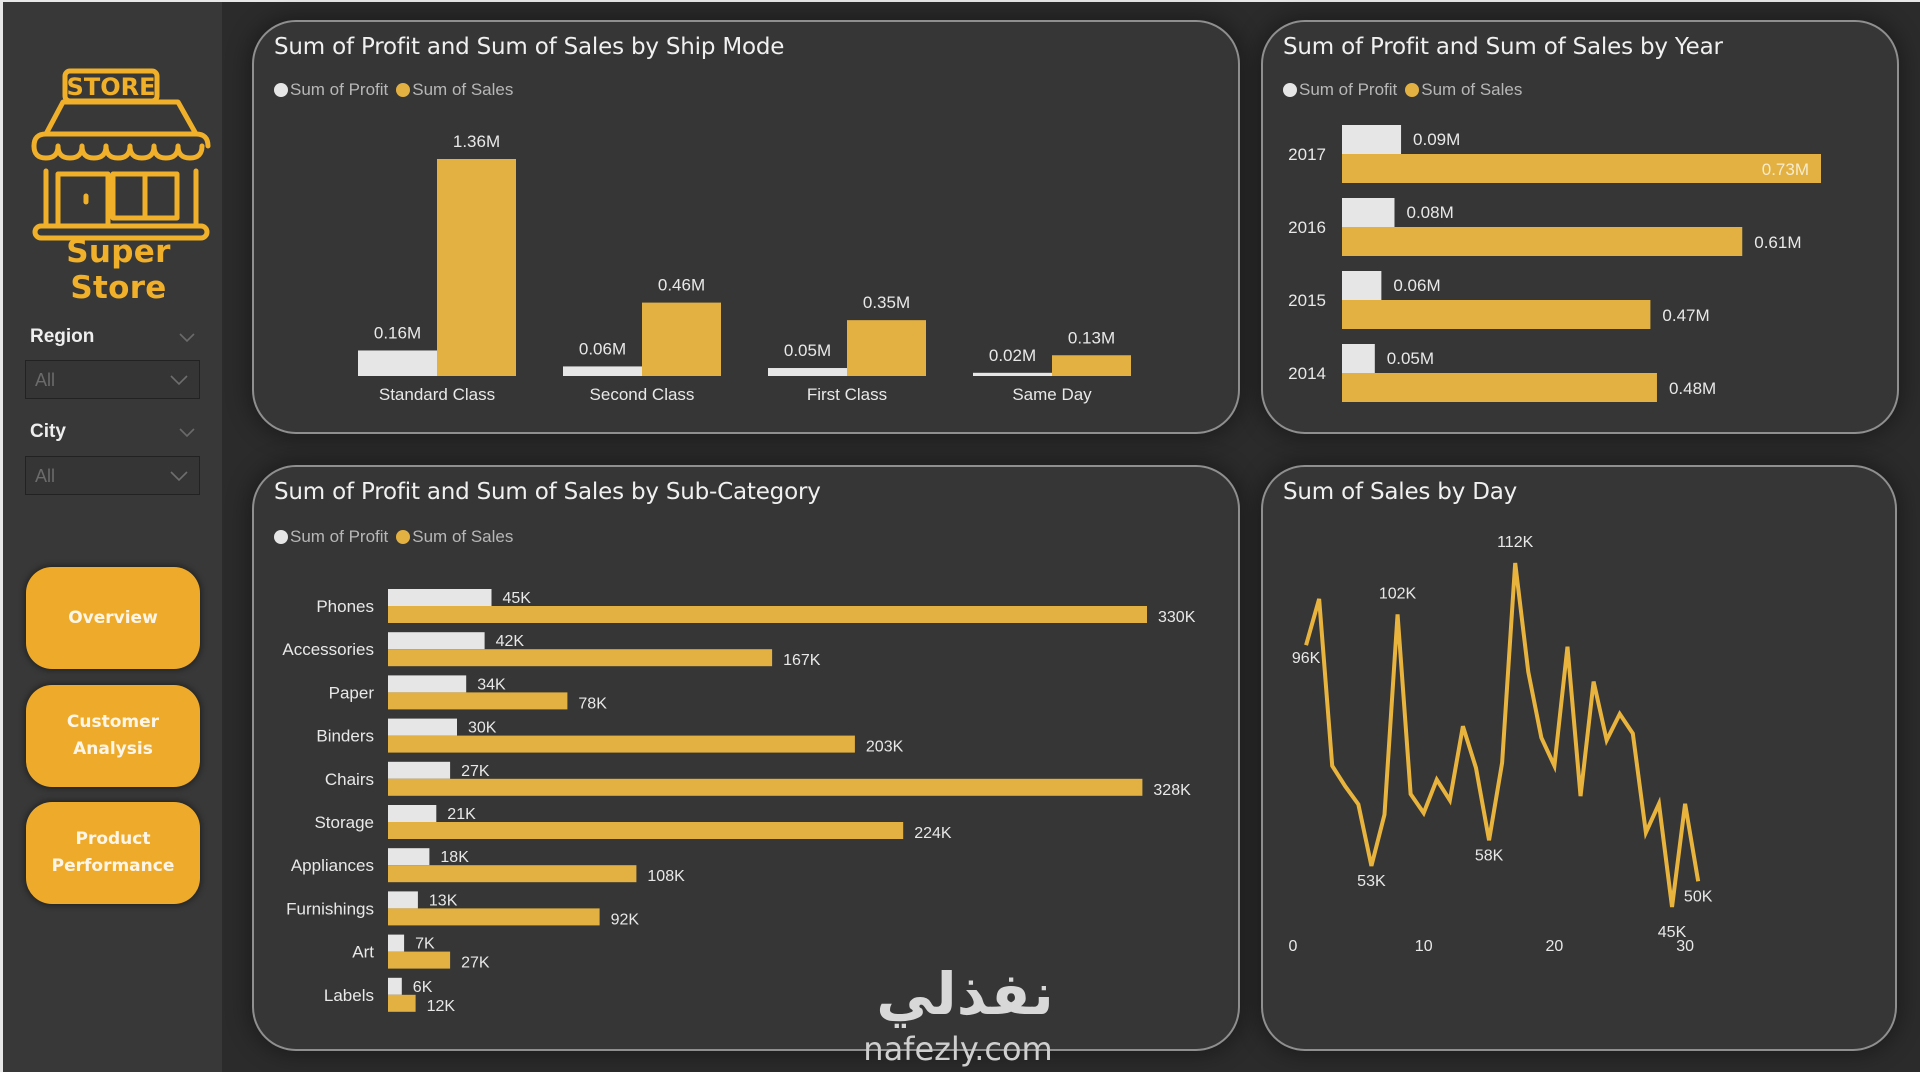  Describe the element at coordinates (1177, 617) in the screenshot. I see `sales-data-label: 330K` at that location.